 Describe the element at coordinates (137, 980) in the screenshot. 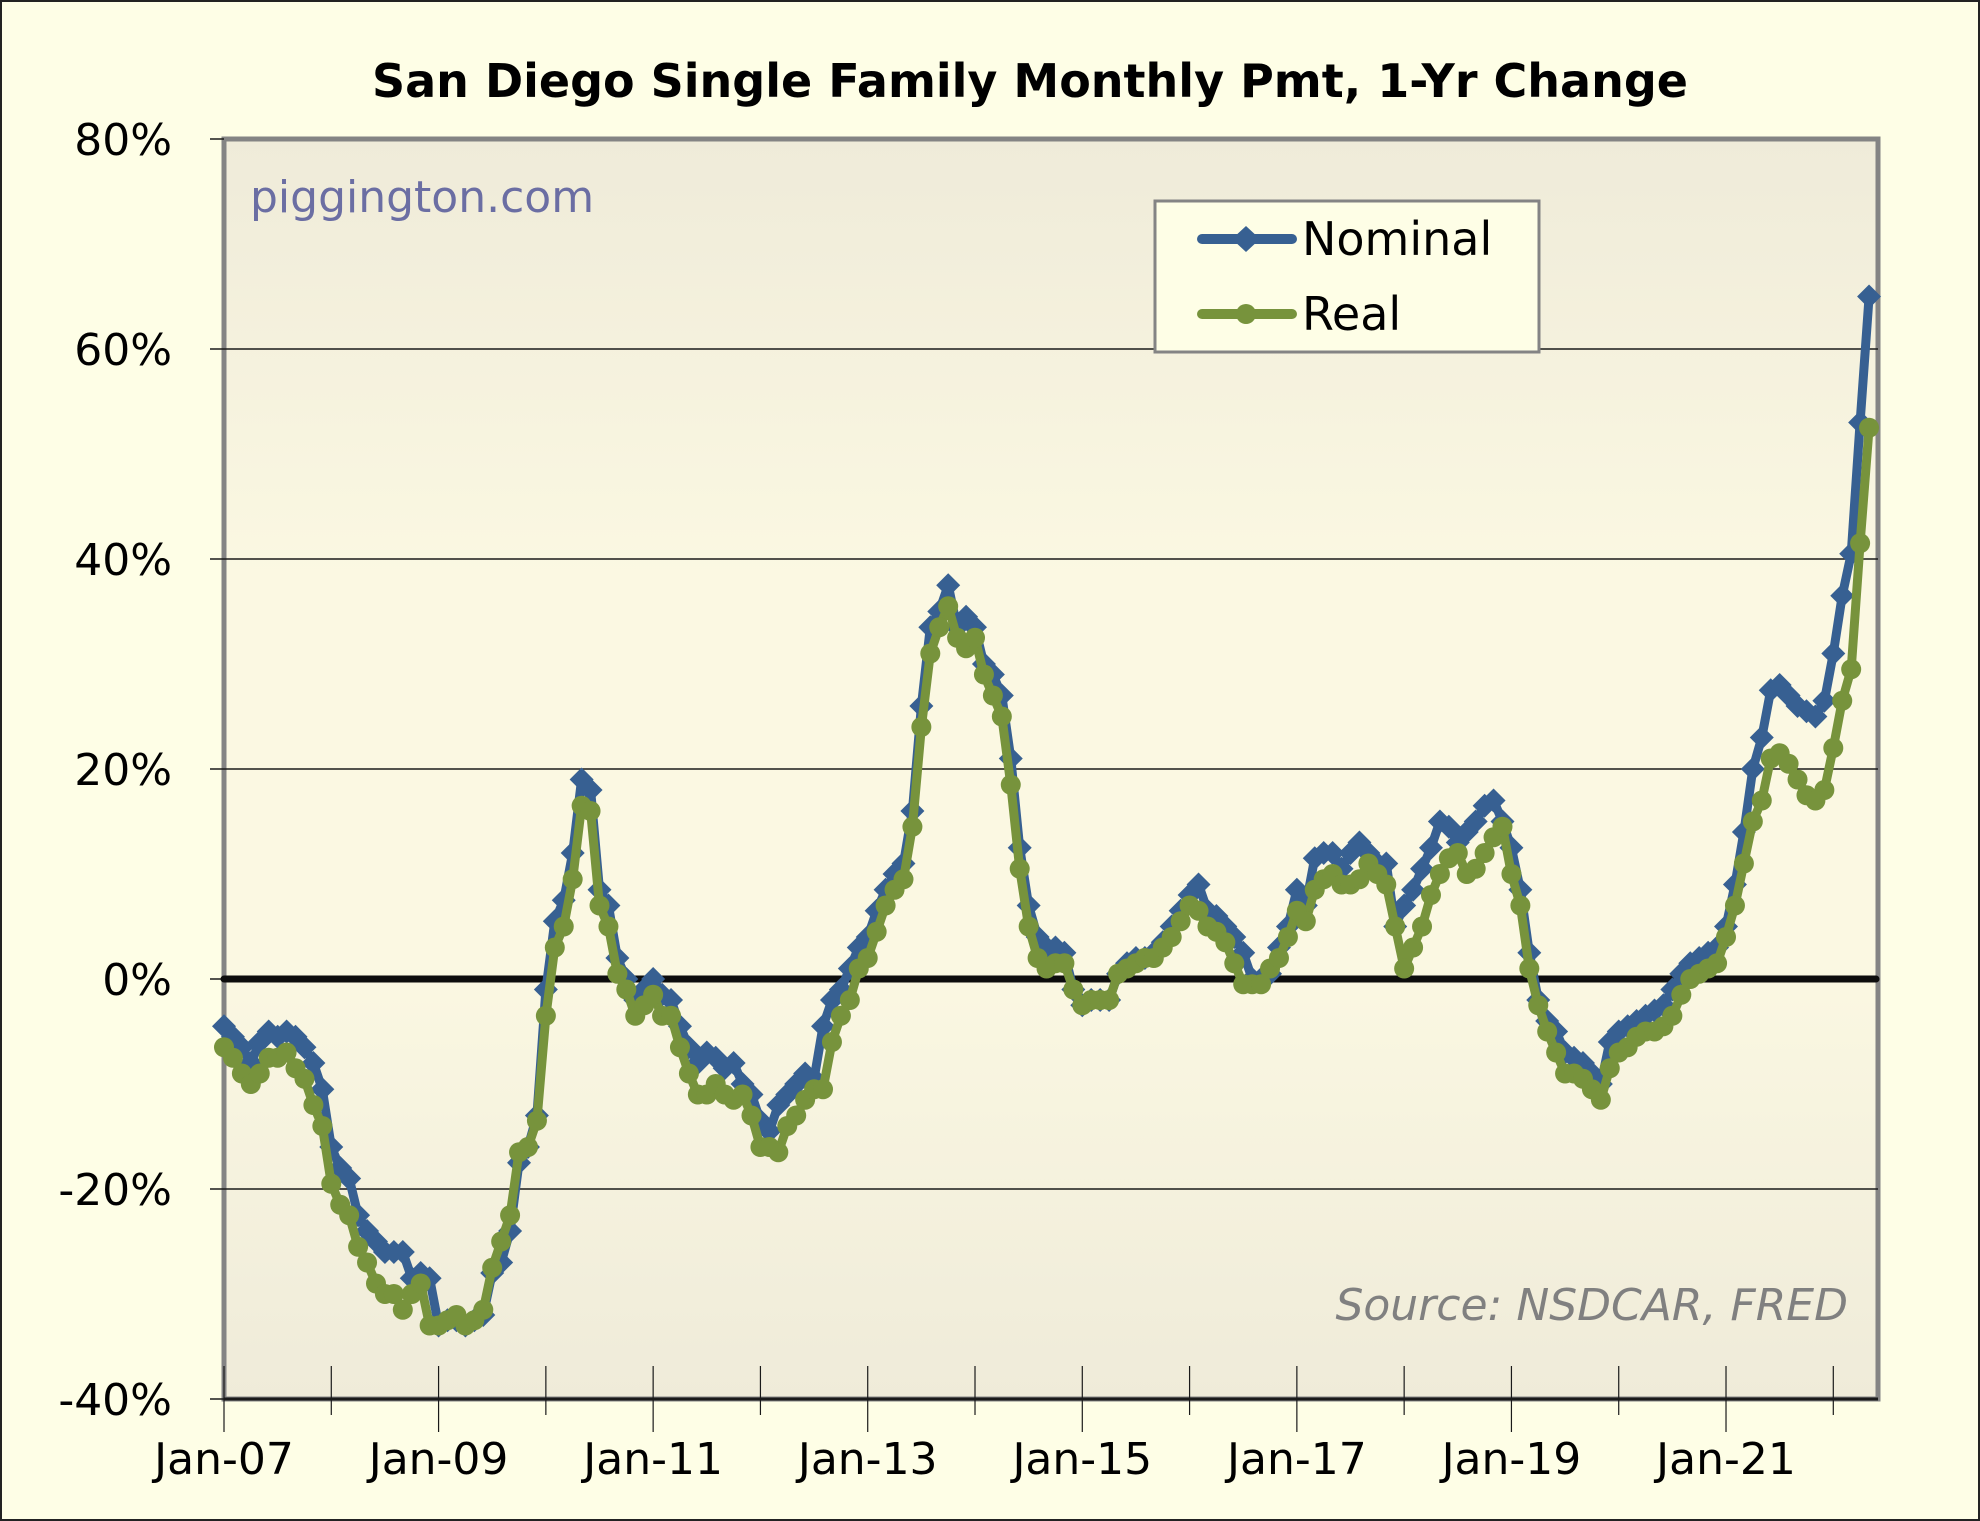

I see `y-tick-label: 0%` at that location.